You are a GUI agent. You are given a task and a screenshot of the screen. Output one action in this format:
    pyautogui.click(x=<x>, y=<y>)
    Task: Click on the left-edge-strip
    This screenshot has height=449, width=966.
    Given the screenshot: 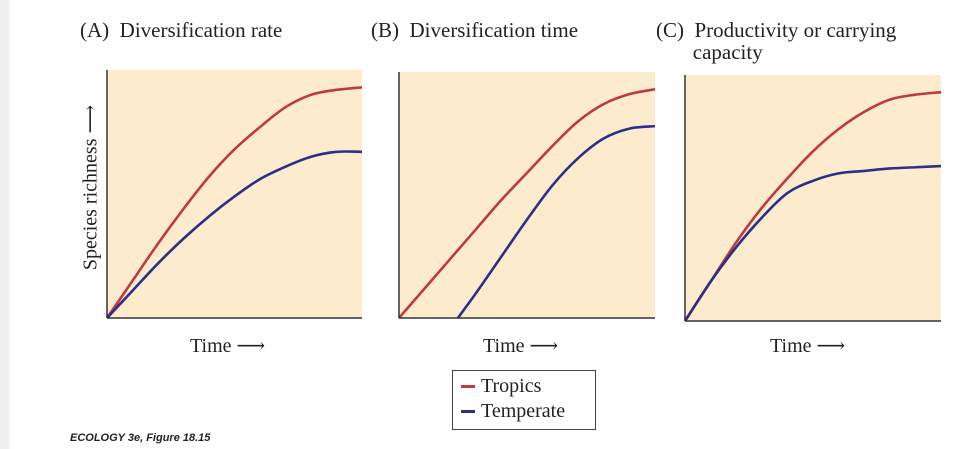 What is the action you would take?
    pyautogui.click(x=4, y=224)
    